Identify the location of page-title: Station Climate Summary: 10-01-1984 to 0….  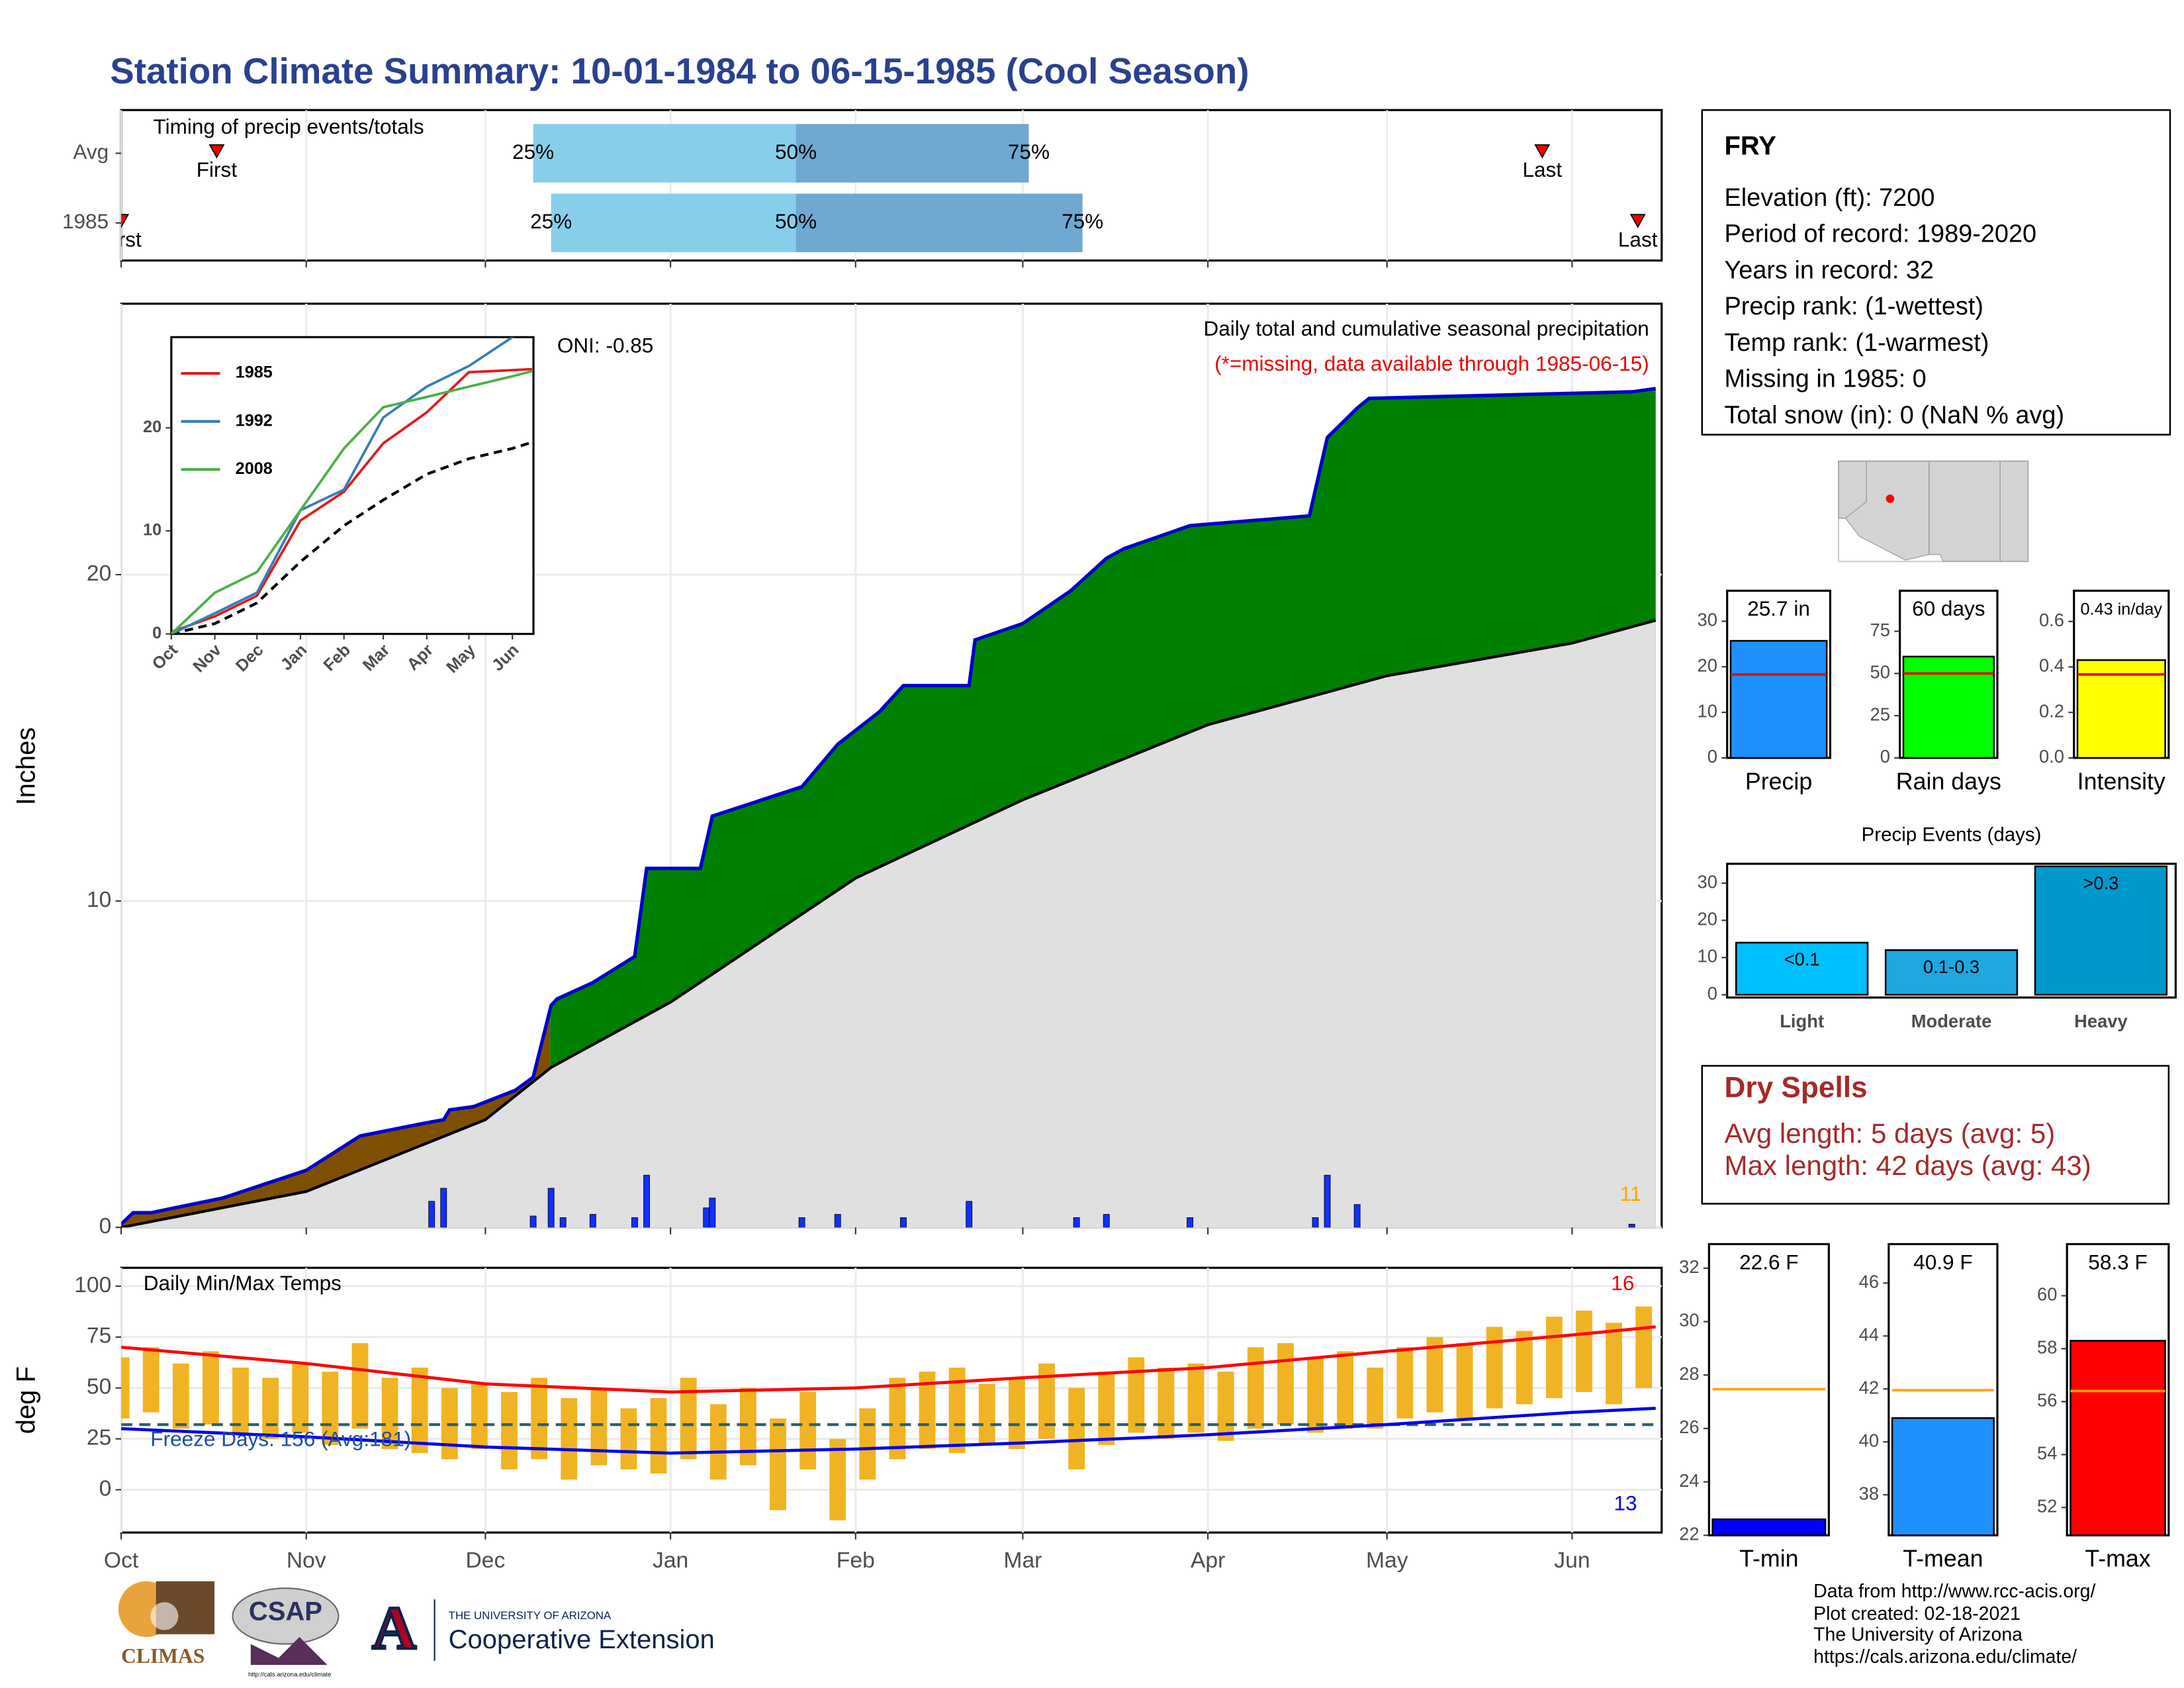
(680, 70).